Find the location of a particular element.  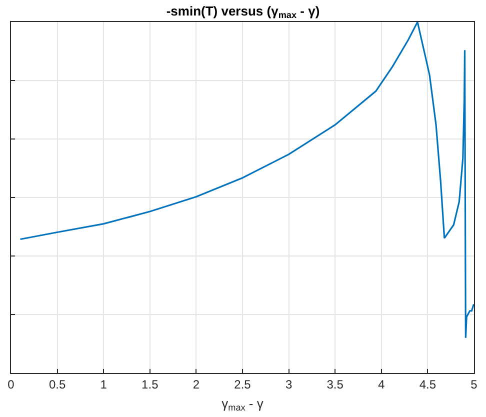

x-axis-title: γ$_{max}$ - γ is located at coordinates (243, 404).